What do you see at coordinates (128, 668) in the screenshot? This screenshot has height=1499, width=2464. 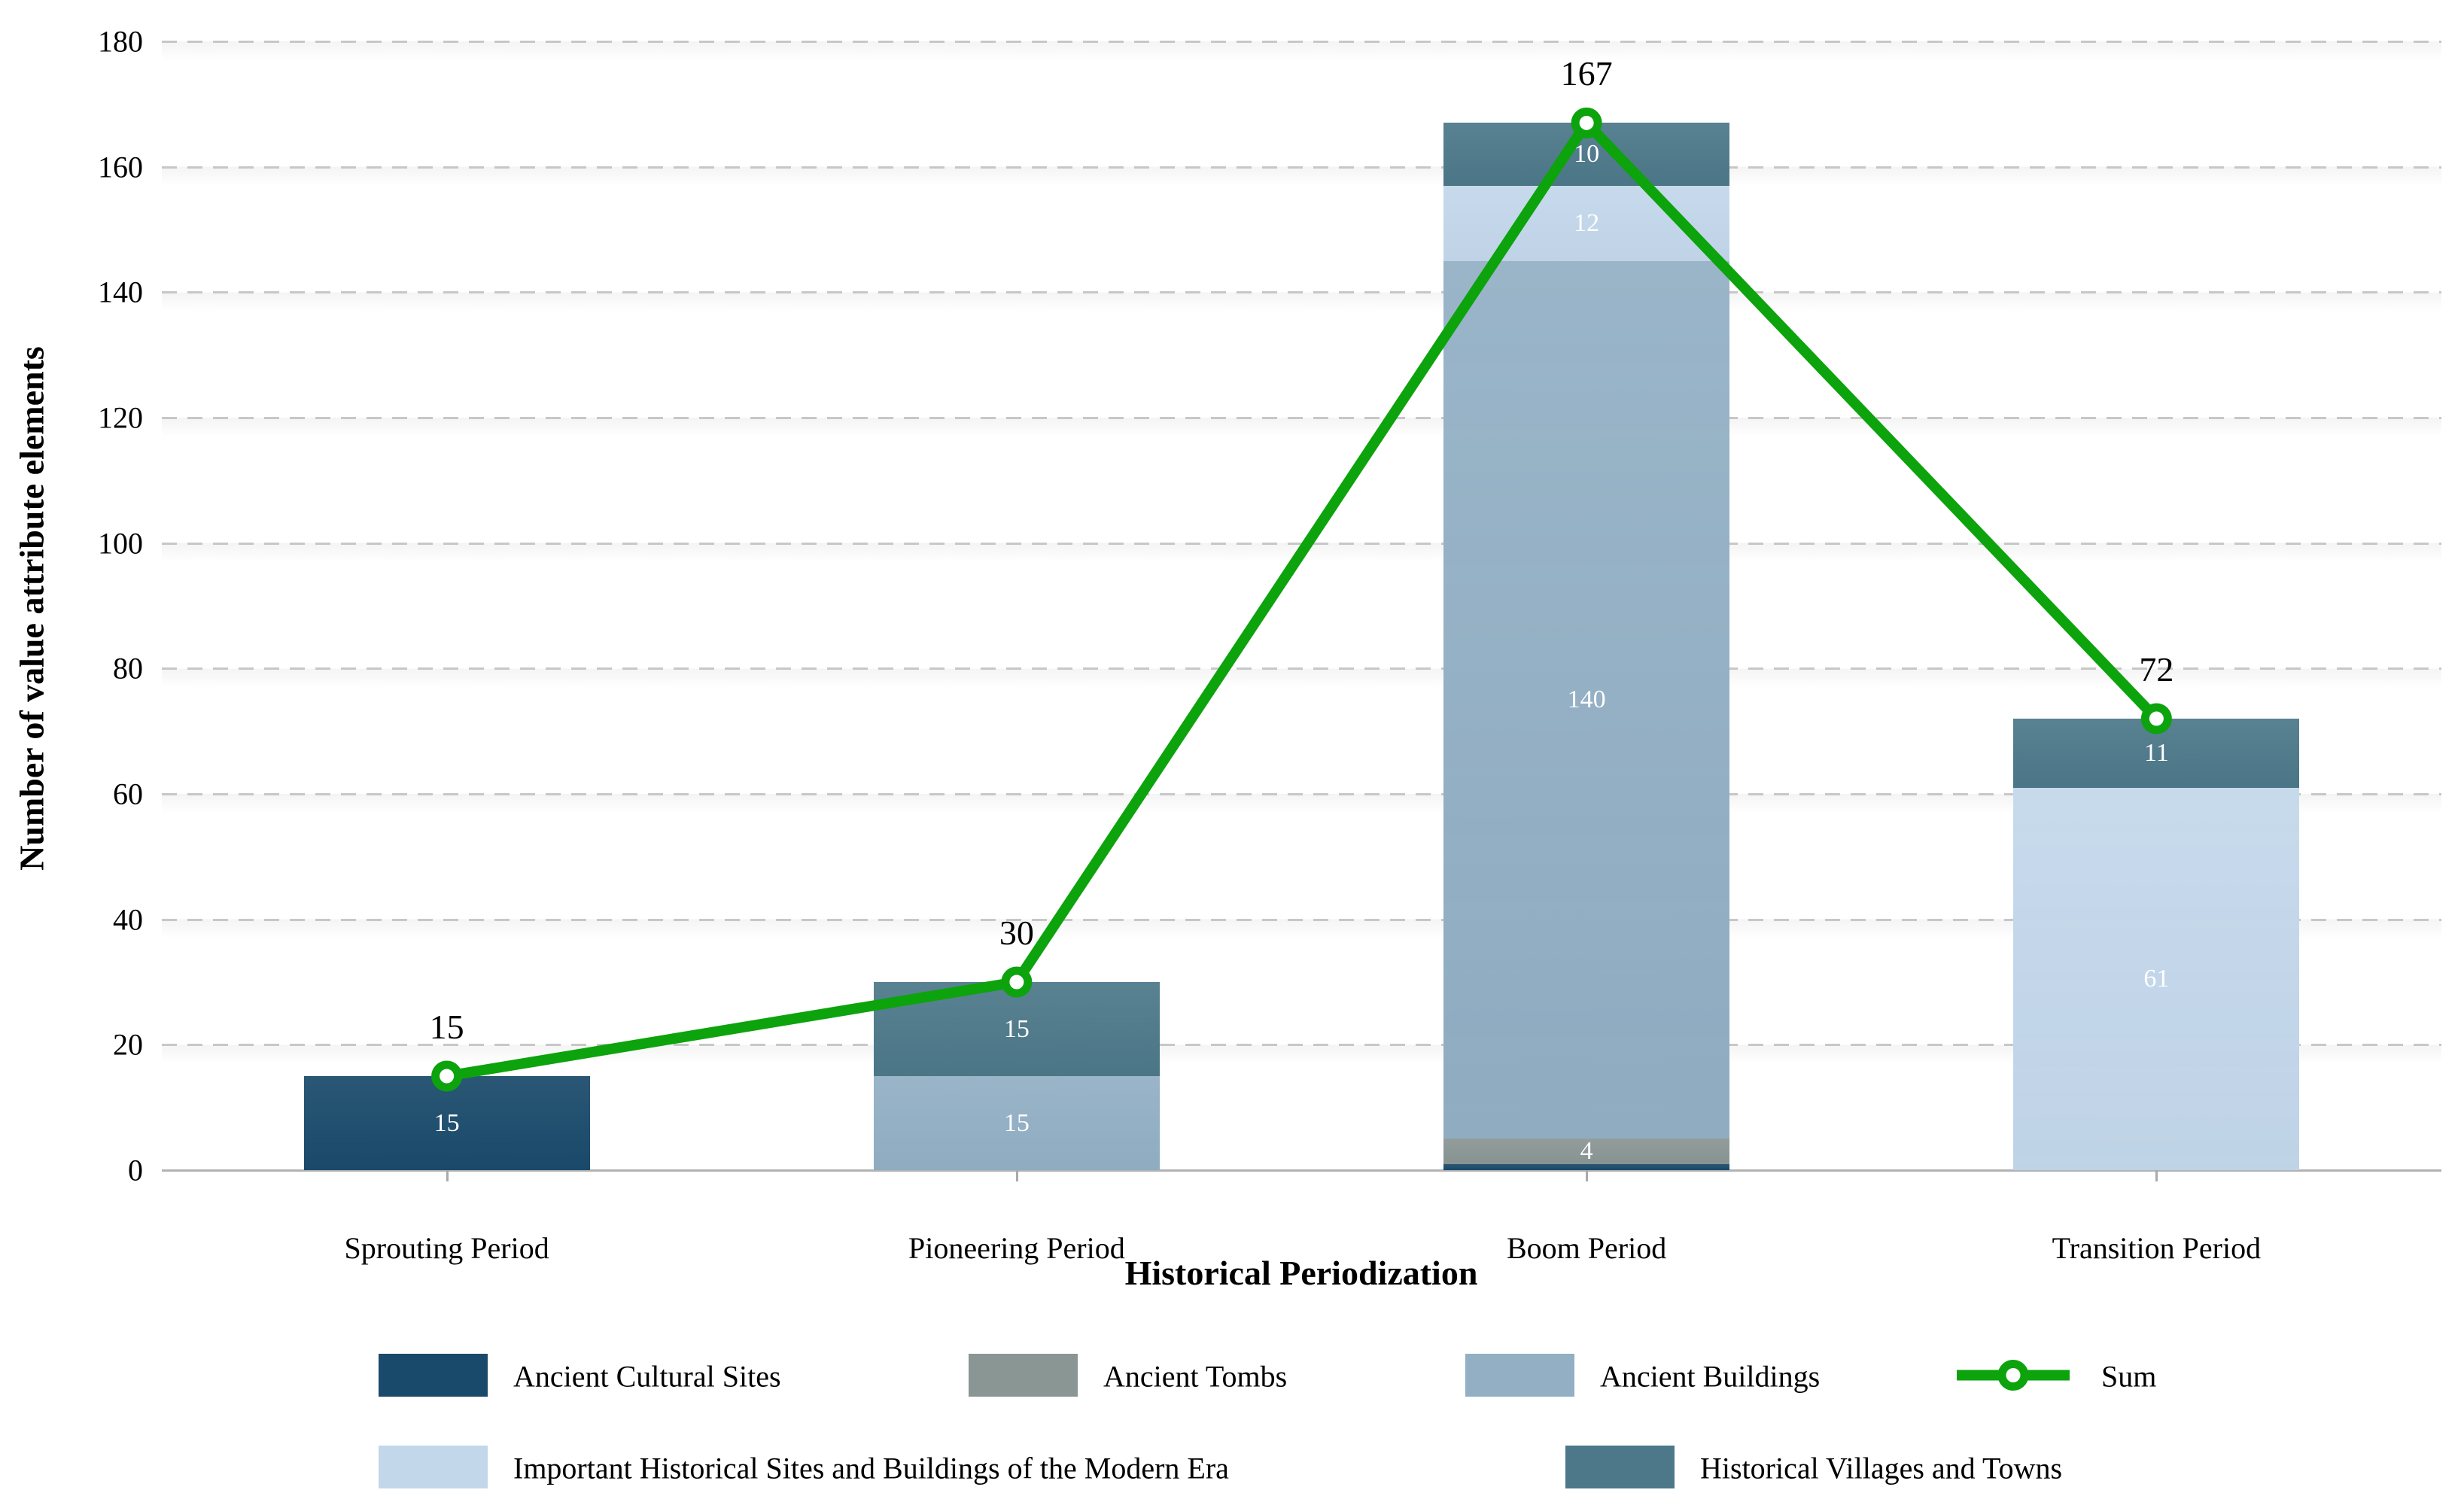 I see `y-tick-label-80: 80` at bounding box center [128, 668].